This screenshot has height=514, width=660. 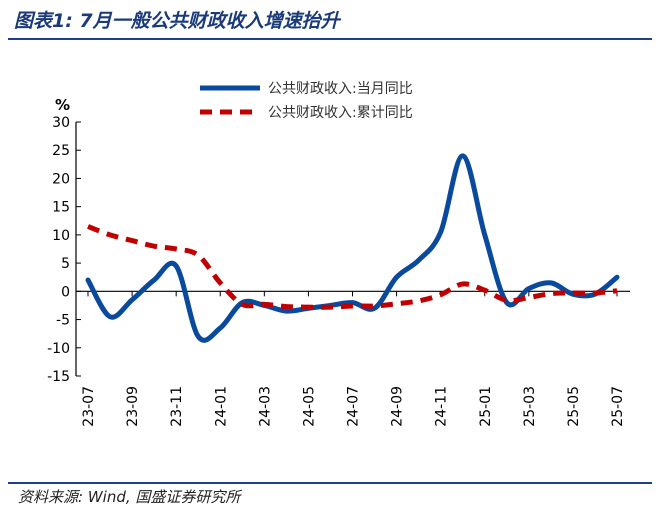 What do you see at coordinates (574, 406) in the screenshot?
I see `x-tick-label: 25-05` at bounding box center [574, 406].